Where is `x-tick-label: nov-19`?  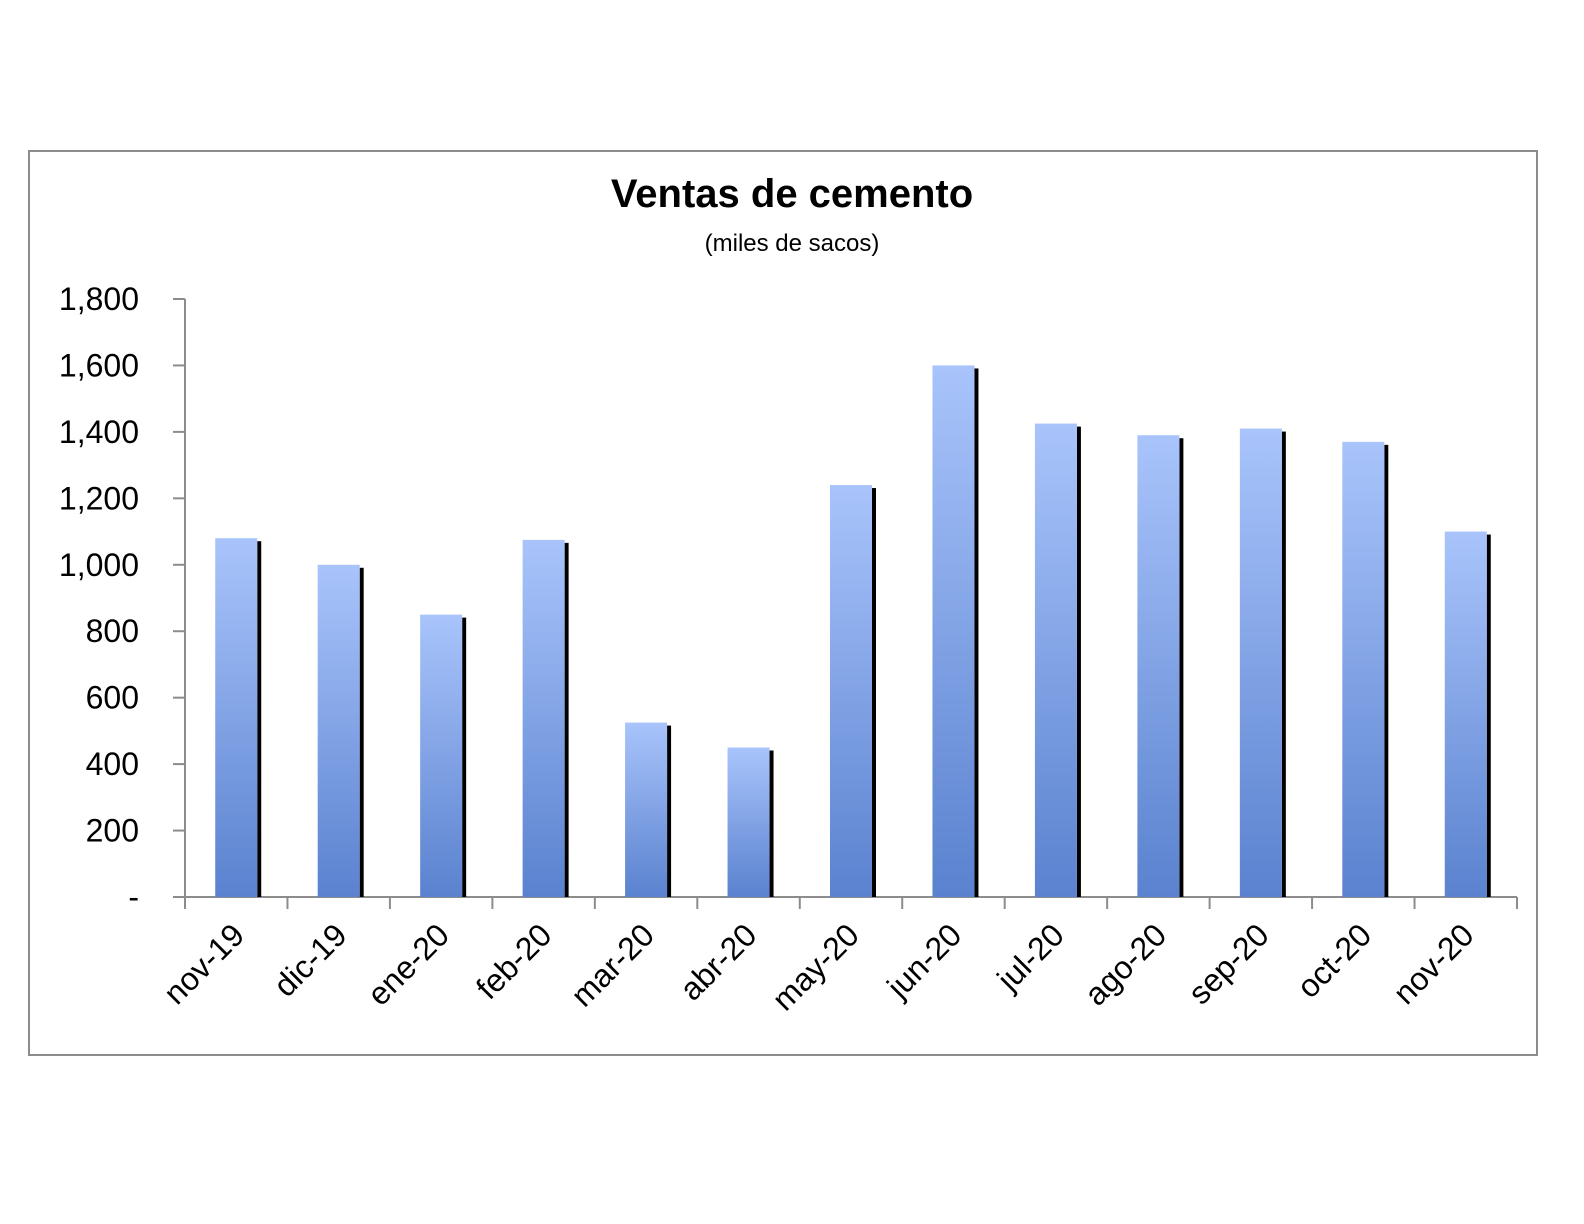 x-tick-label: nov-19 is located at coordinates (204, 963).